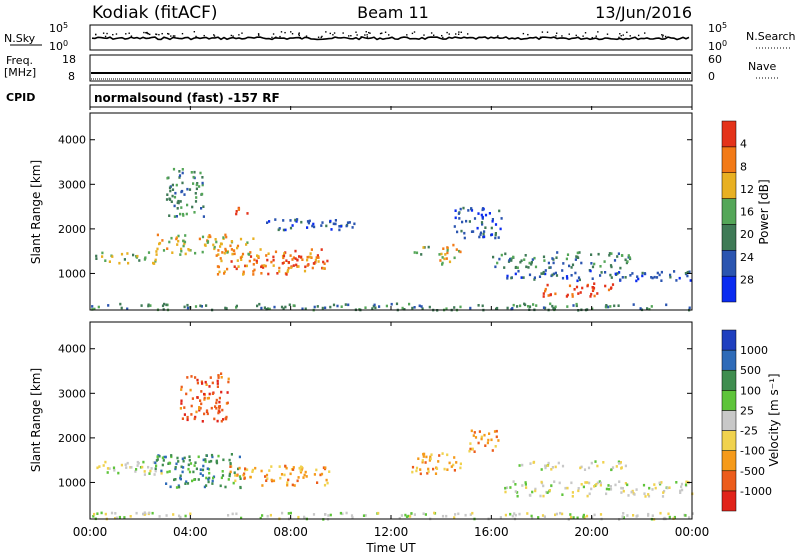 This screenshot has height=554, width=800. What do you see at coordinates (491, 532) in the screenshot?
I see `x-tick-label: 16:00` at bounding box center [491, 532].